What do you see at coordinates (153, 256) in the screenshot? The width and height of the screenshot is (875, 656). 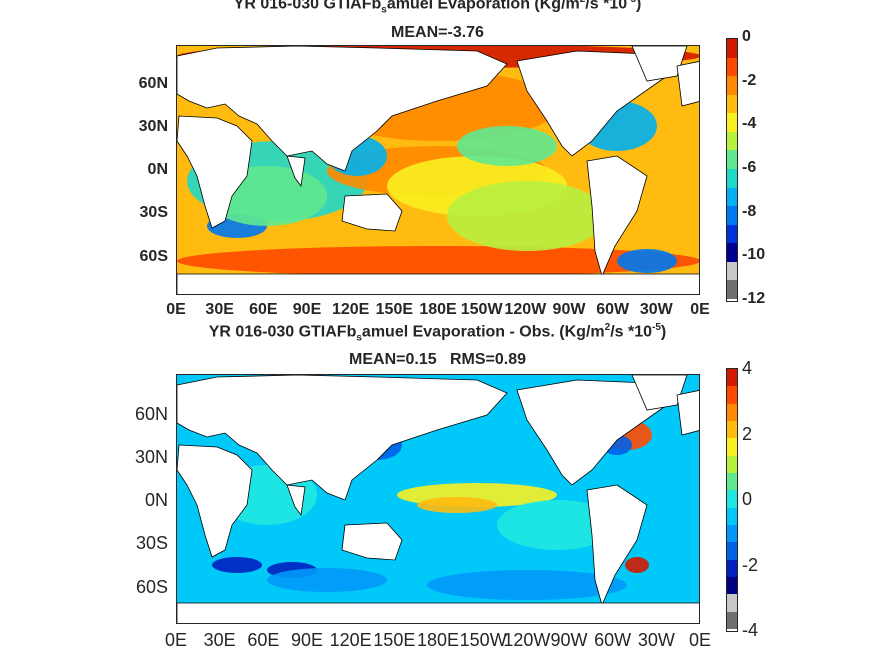 I see `y-tick-label: 60S` at bounding box center [153, 256].